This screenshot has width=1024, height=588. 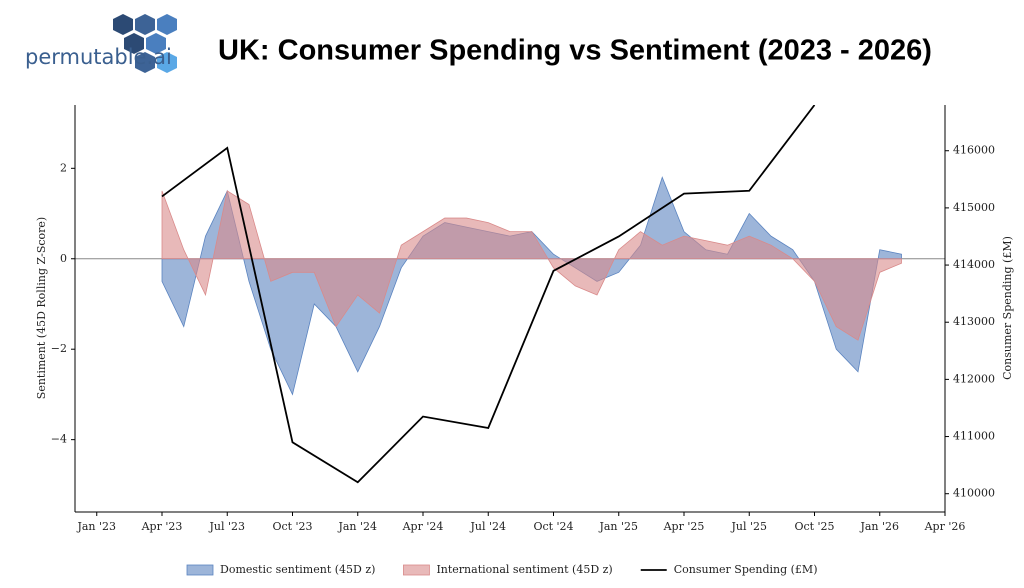 What do you see at coordinates (423, 526) in the screenshot?
I see `x-tick-label: Apr '24` at bounding box center [423, 526].